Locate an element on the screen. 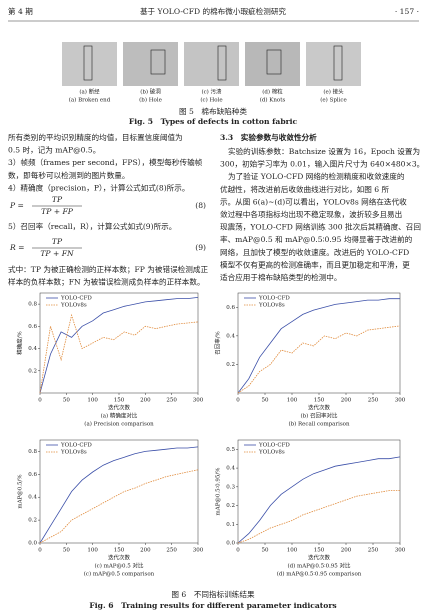  formula-lhs: P = is located at coordinates (16, 205).